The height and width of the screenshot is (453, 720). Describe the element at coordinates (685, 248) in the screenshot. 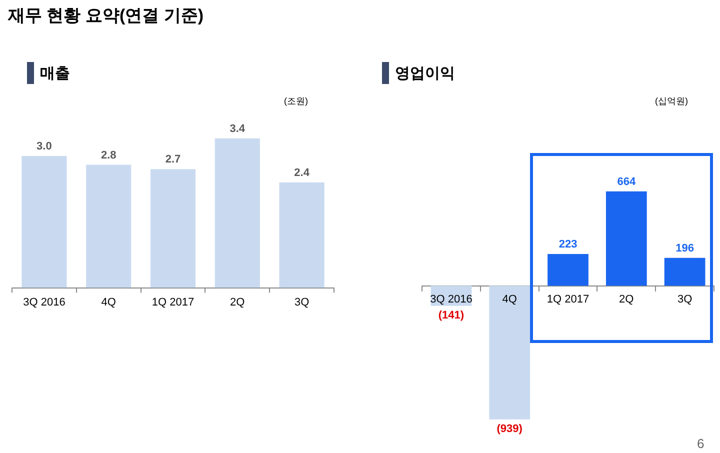

I see `data-label: 196` at that location.